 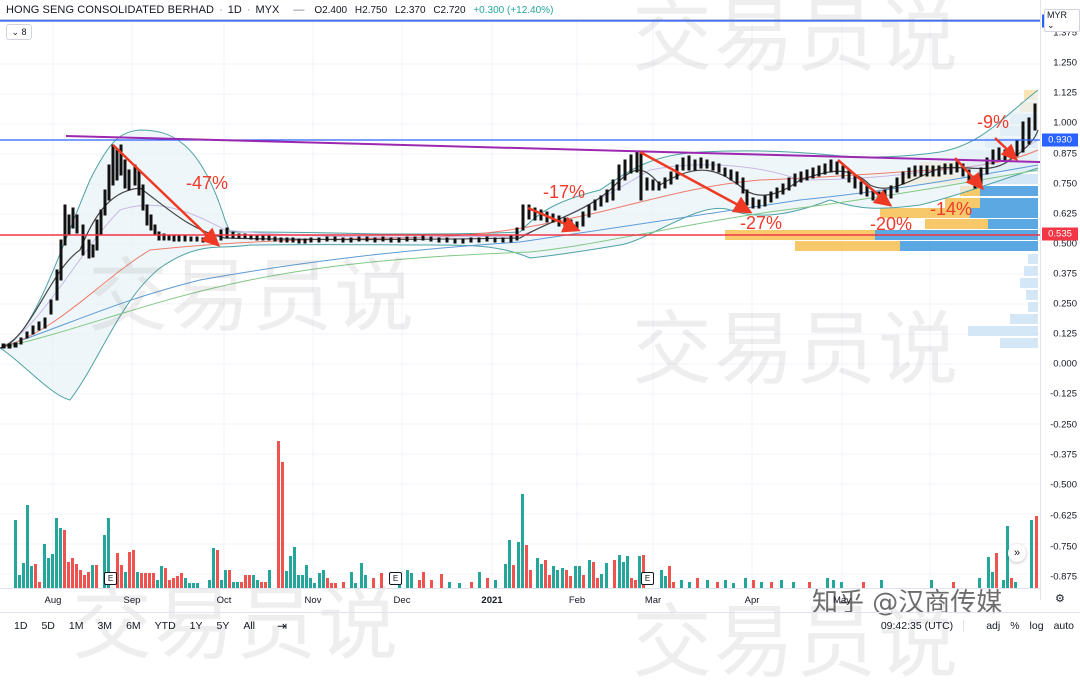 I want to click on price-tick: 1.250, so click(x=1065, y=63).